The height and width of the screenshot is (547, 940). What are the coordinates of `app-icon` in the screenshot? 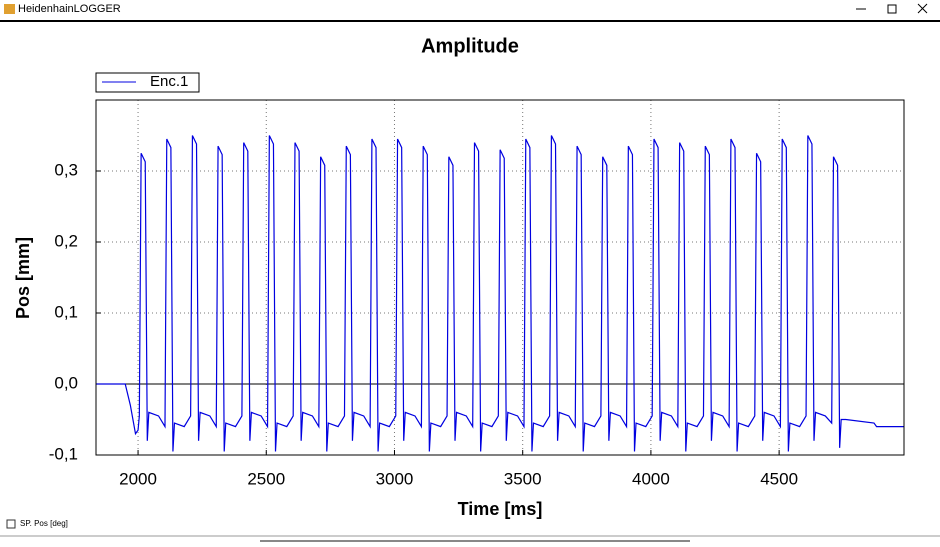 It's located at (9, 9).